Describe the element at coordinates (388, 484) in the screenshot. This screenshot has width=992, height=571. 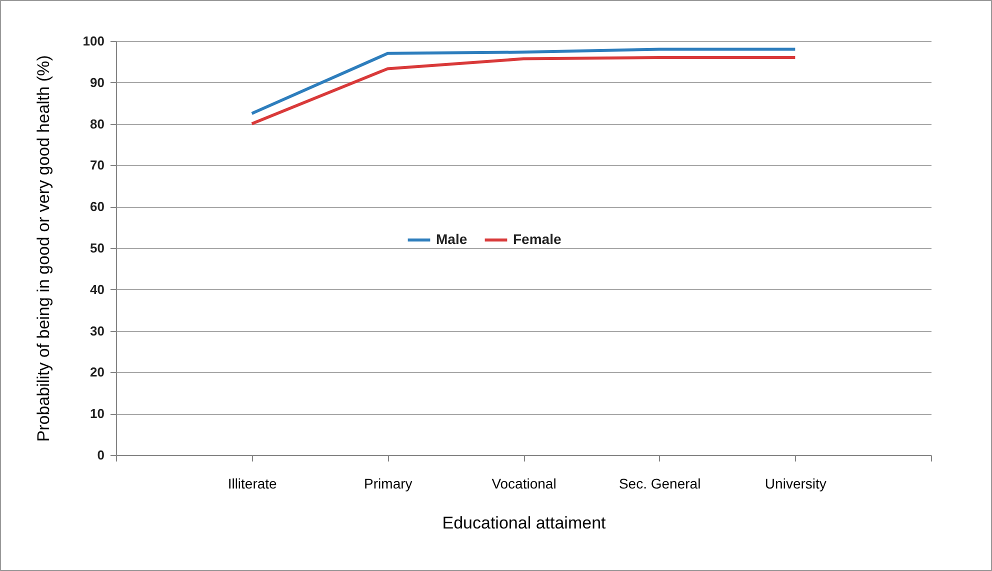
I see `x-tick-label: Primary` at that location.